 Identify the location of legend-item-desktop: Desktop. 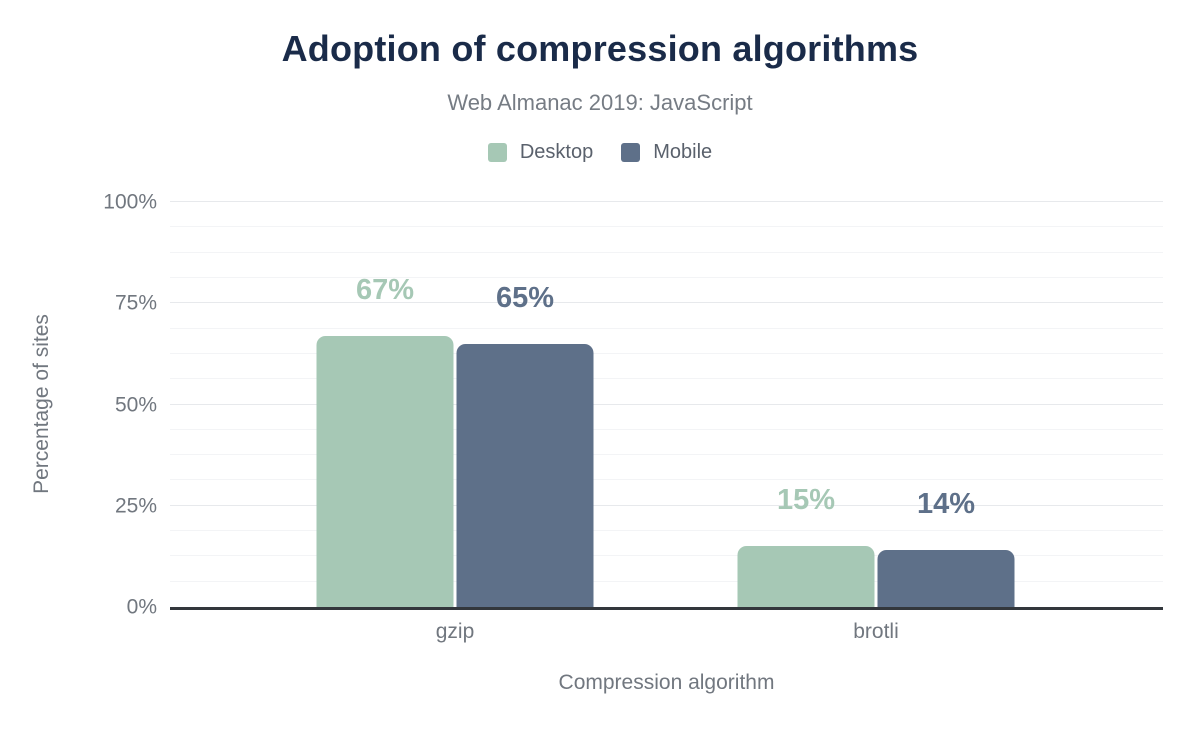
(540, 152).